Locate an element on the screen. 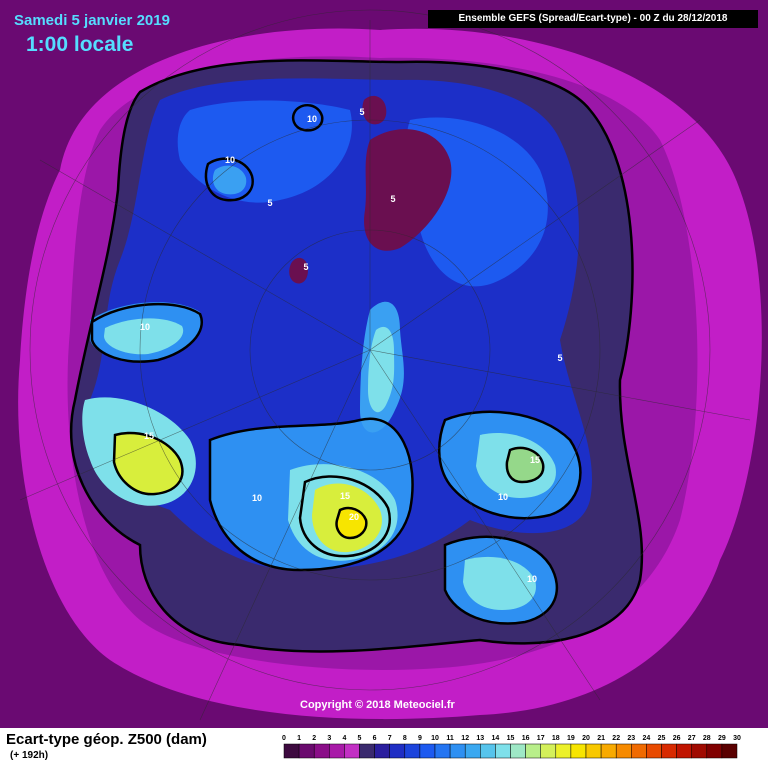  cyan-spot-nw is located at coordinates (229, 180).